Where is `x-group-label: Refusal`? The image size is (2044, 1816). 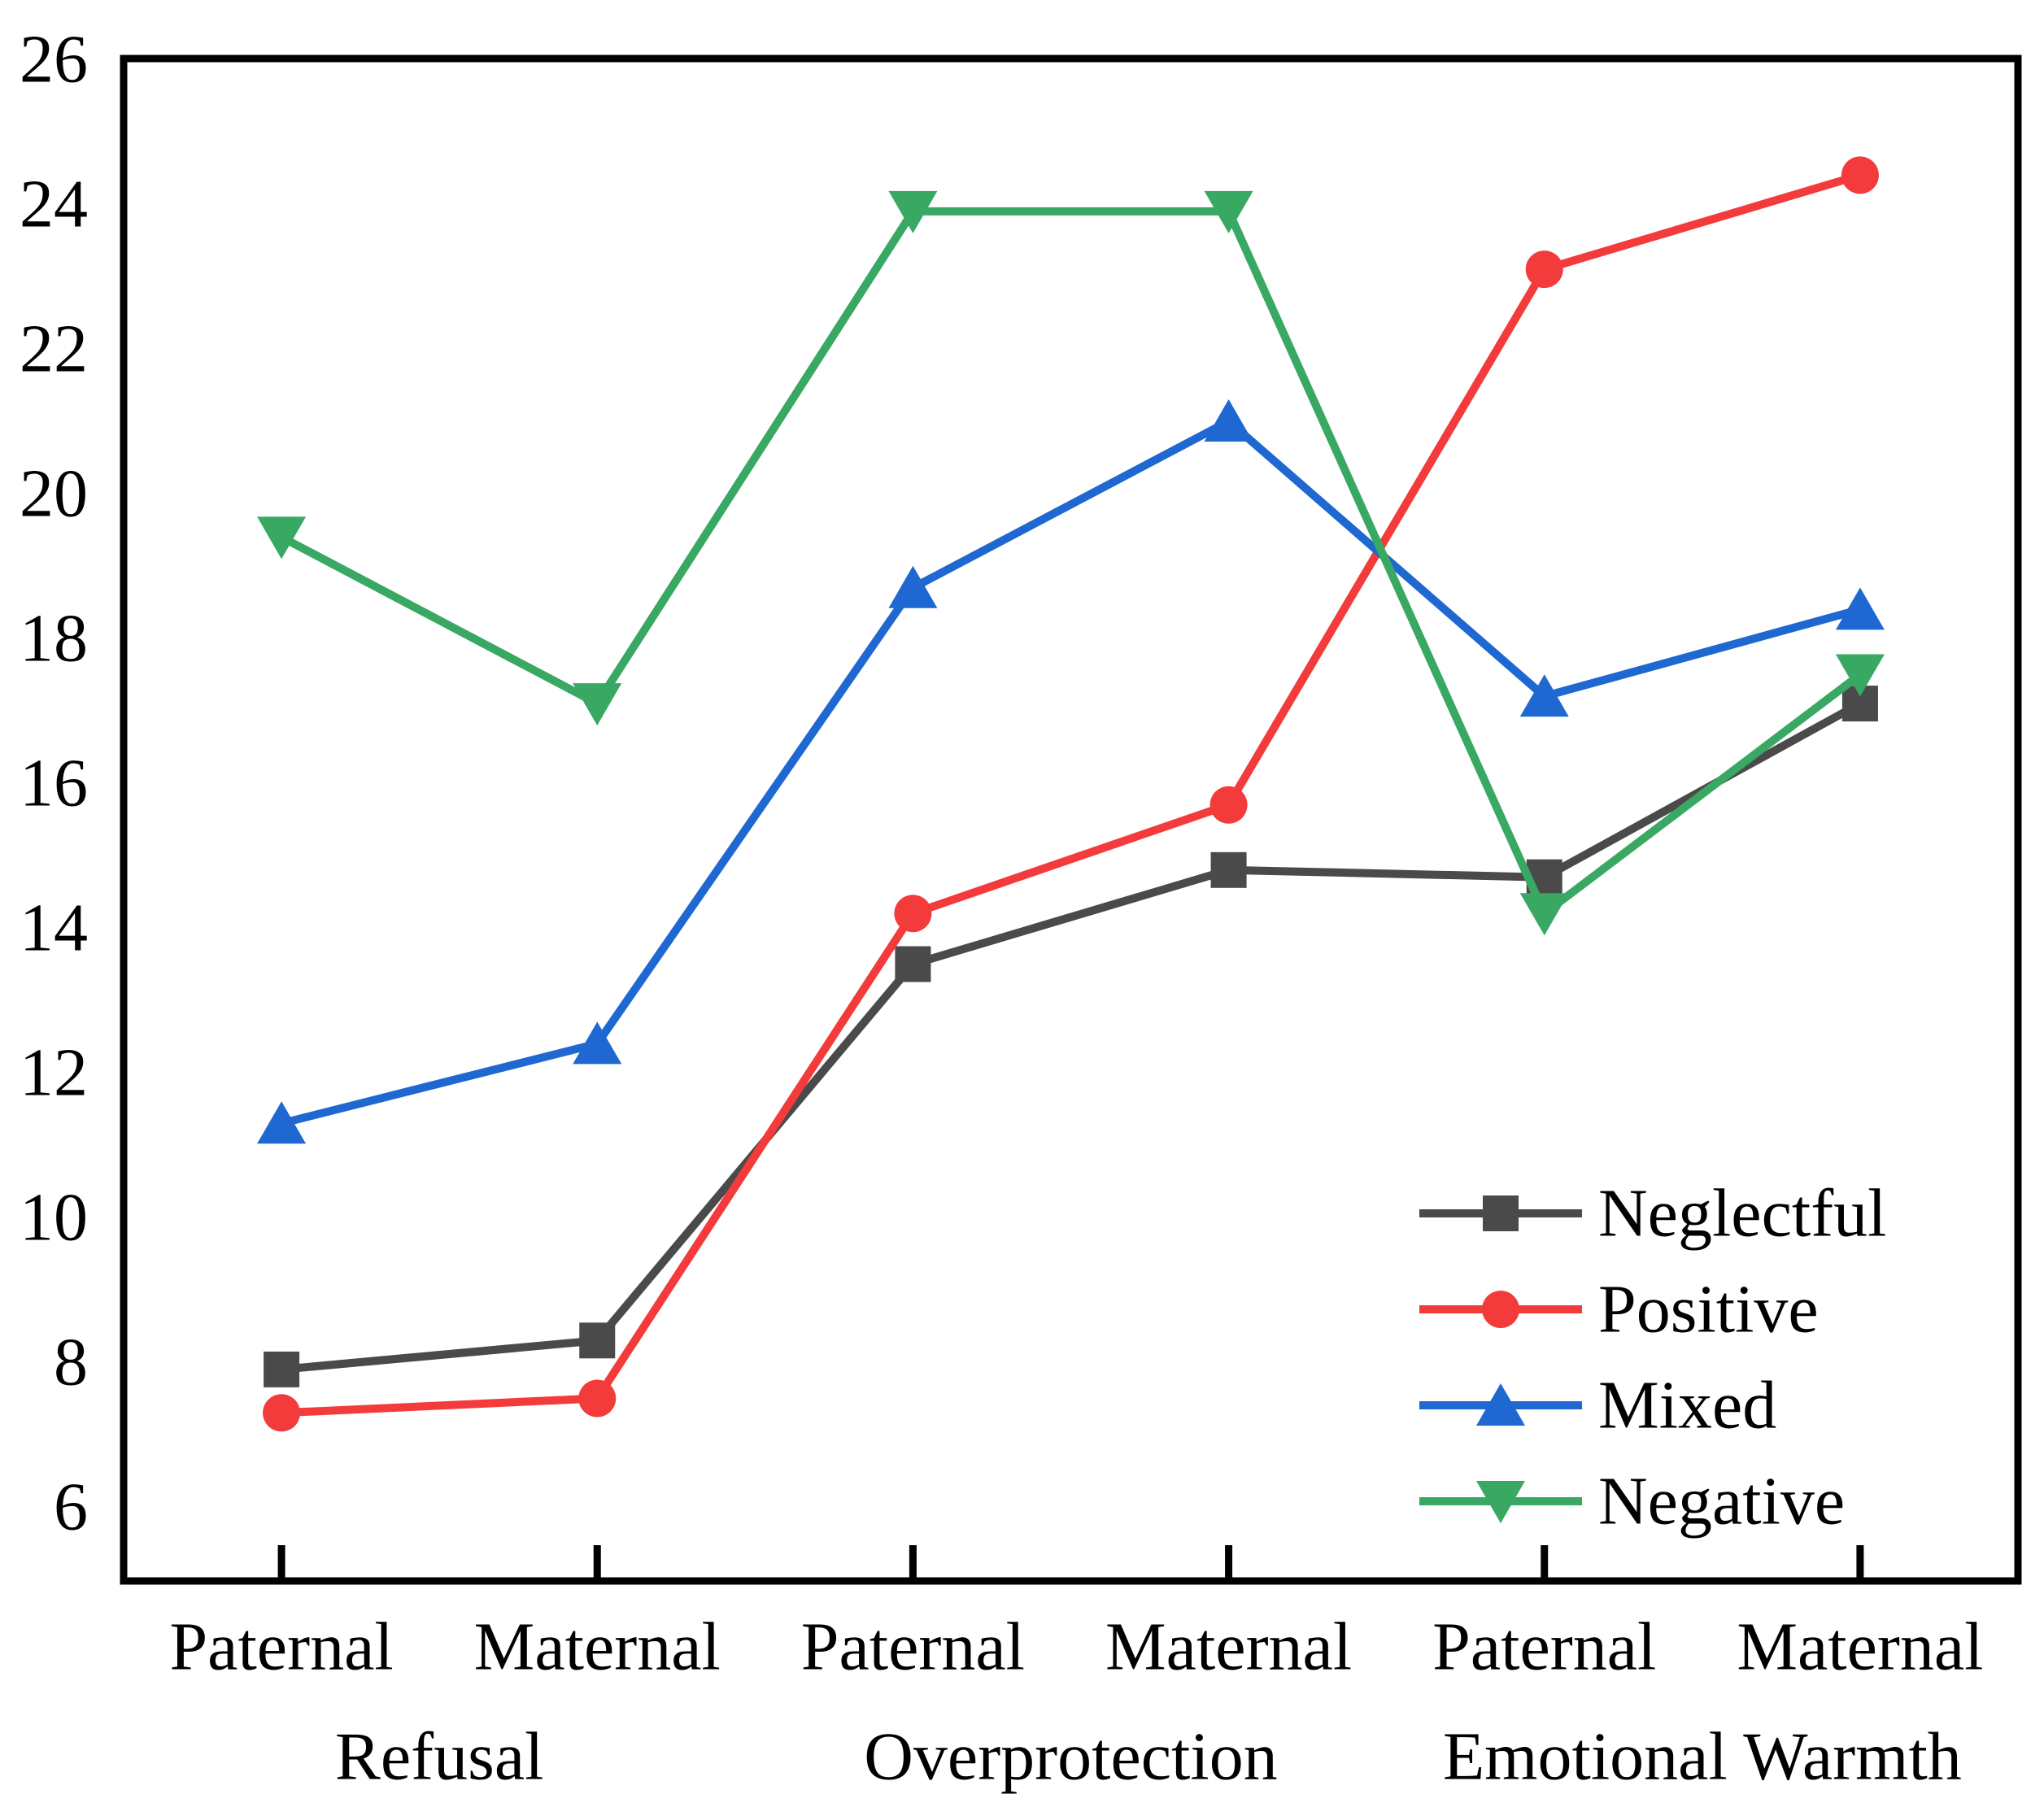
x-group-label: Refusal is located at coordinates (439, 1757).